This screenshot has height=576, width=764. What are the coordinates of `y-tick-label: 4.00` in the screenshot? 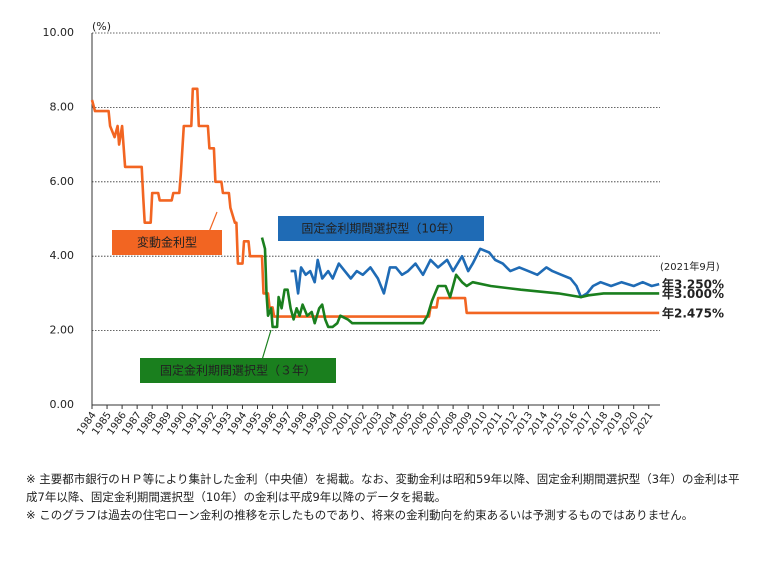 It's located at (62, 255).